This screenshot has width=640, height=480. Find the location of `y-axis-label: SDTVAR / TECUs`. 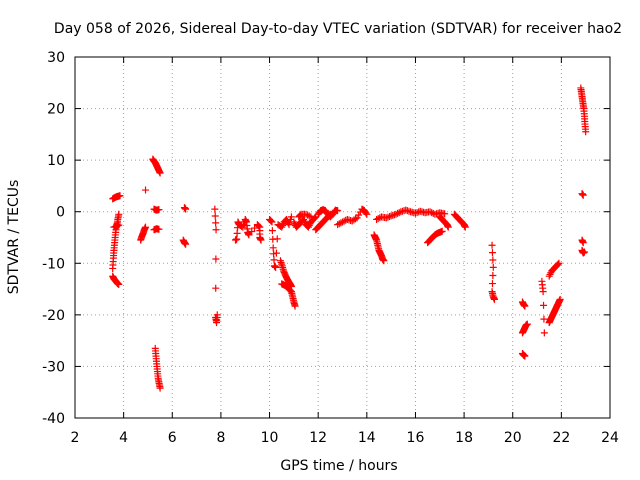

y-axis-label: SDTVAR / TECUs is located at coordinates (14, 237).